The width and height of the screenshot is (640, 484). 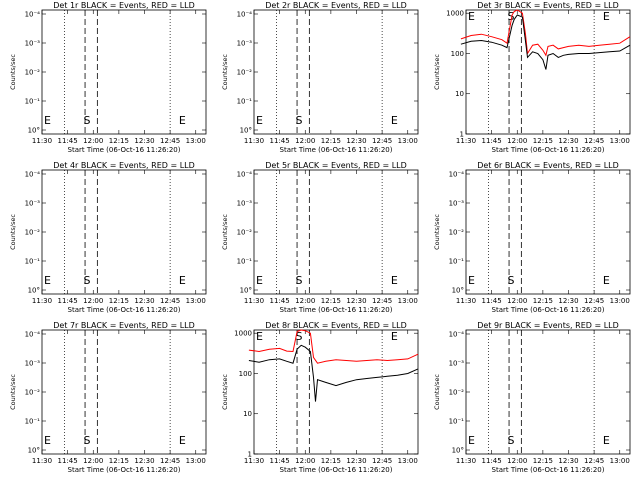 I want to click on panel-title: Det 4r BLACK = Events, RED = LLD, so click(x=124, y=165).